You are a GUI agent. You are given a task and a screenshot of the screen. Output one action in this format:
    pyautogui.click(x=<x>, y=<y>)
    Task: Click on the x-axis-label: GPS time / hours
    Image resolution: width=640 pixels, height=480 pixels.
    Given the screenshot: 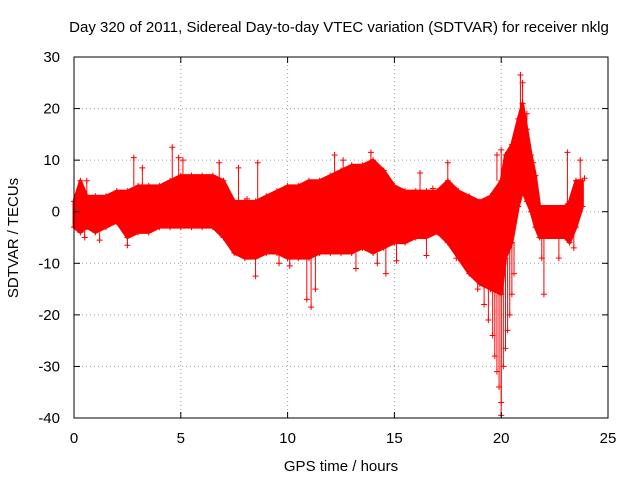 What is the action you would take?
    pyautogui.click(x=341, y=466)
    